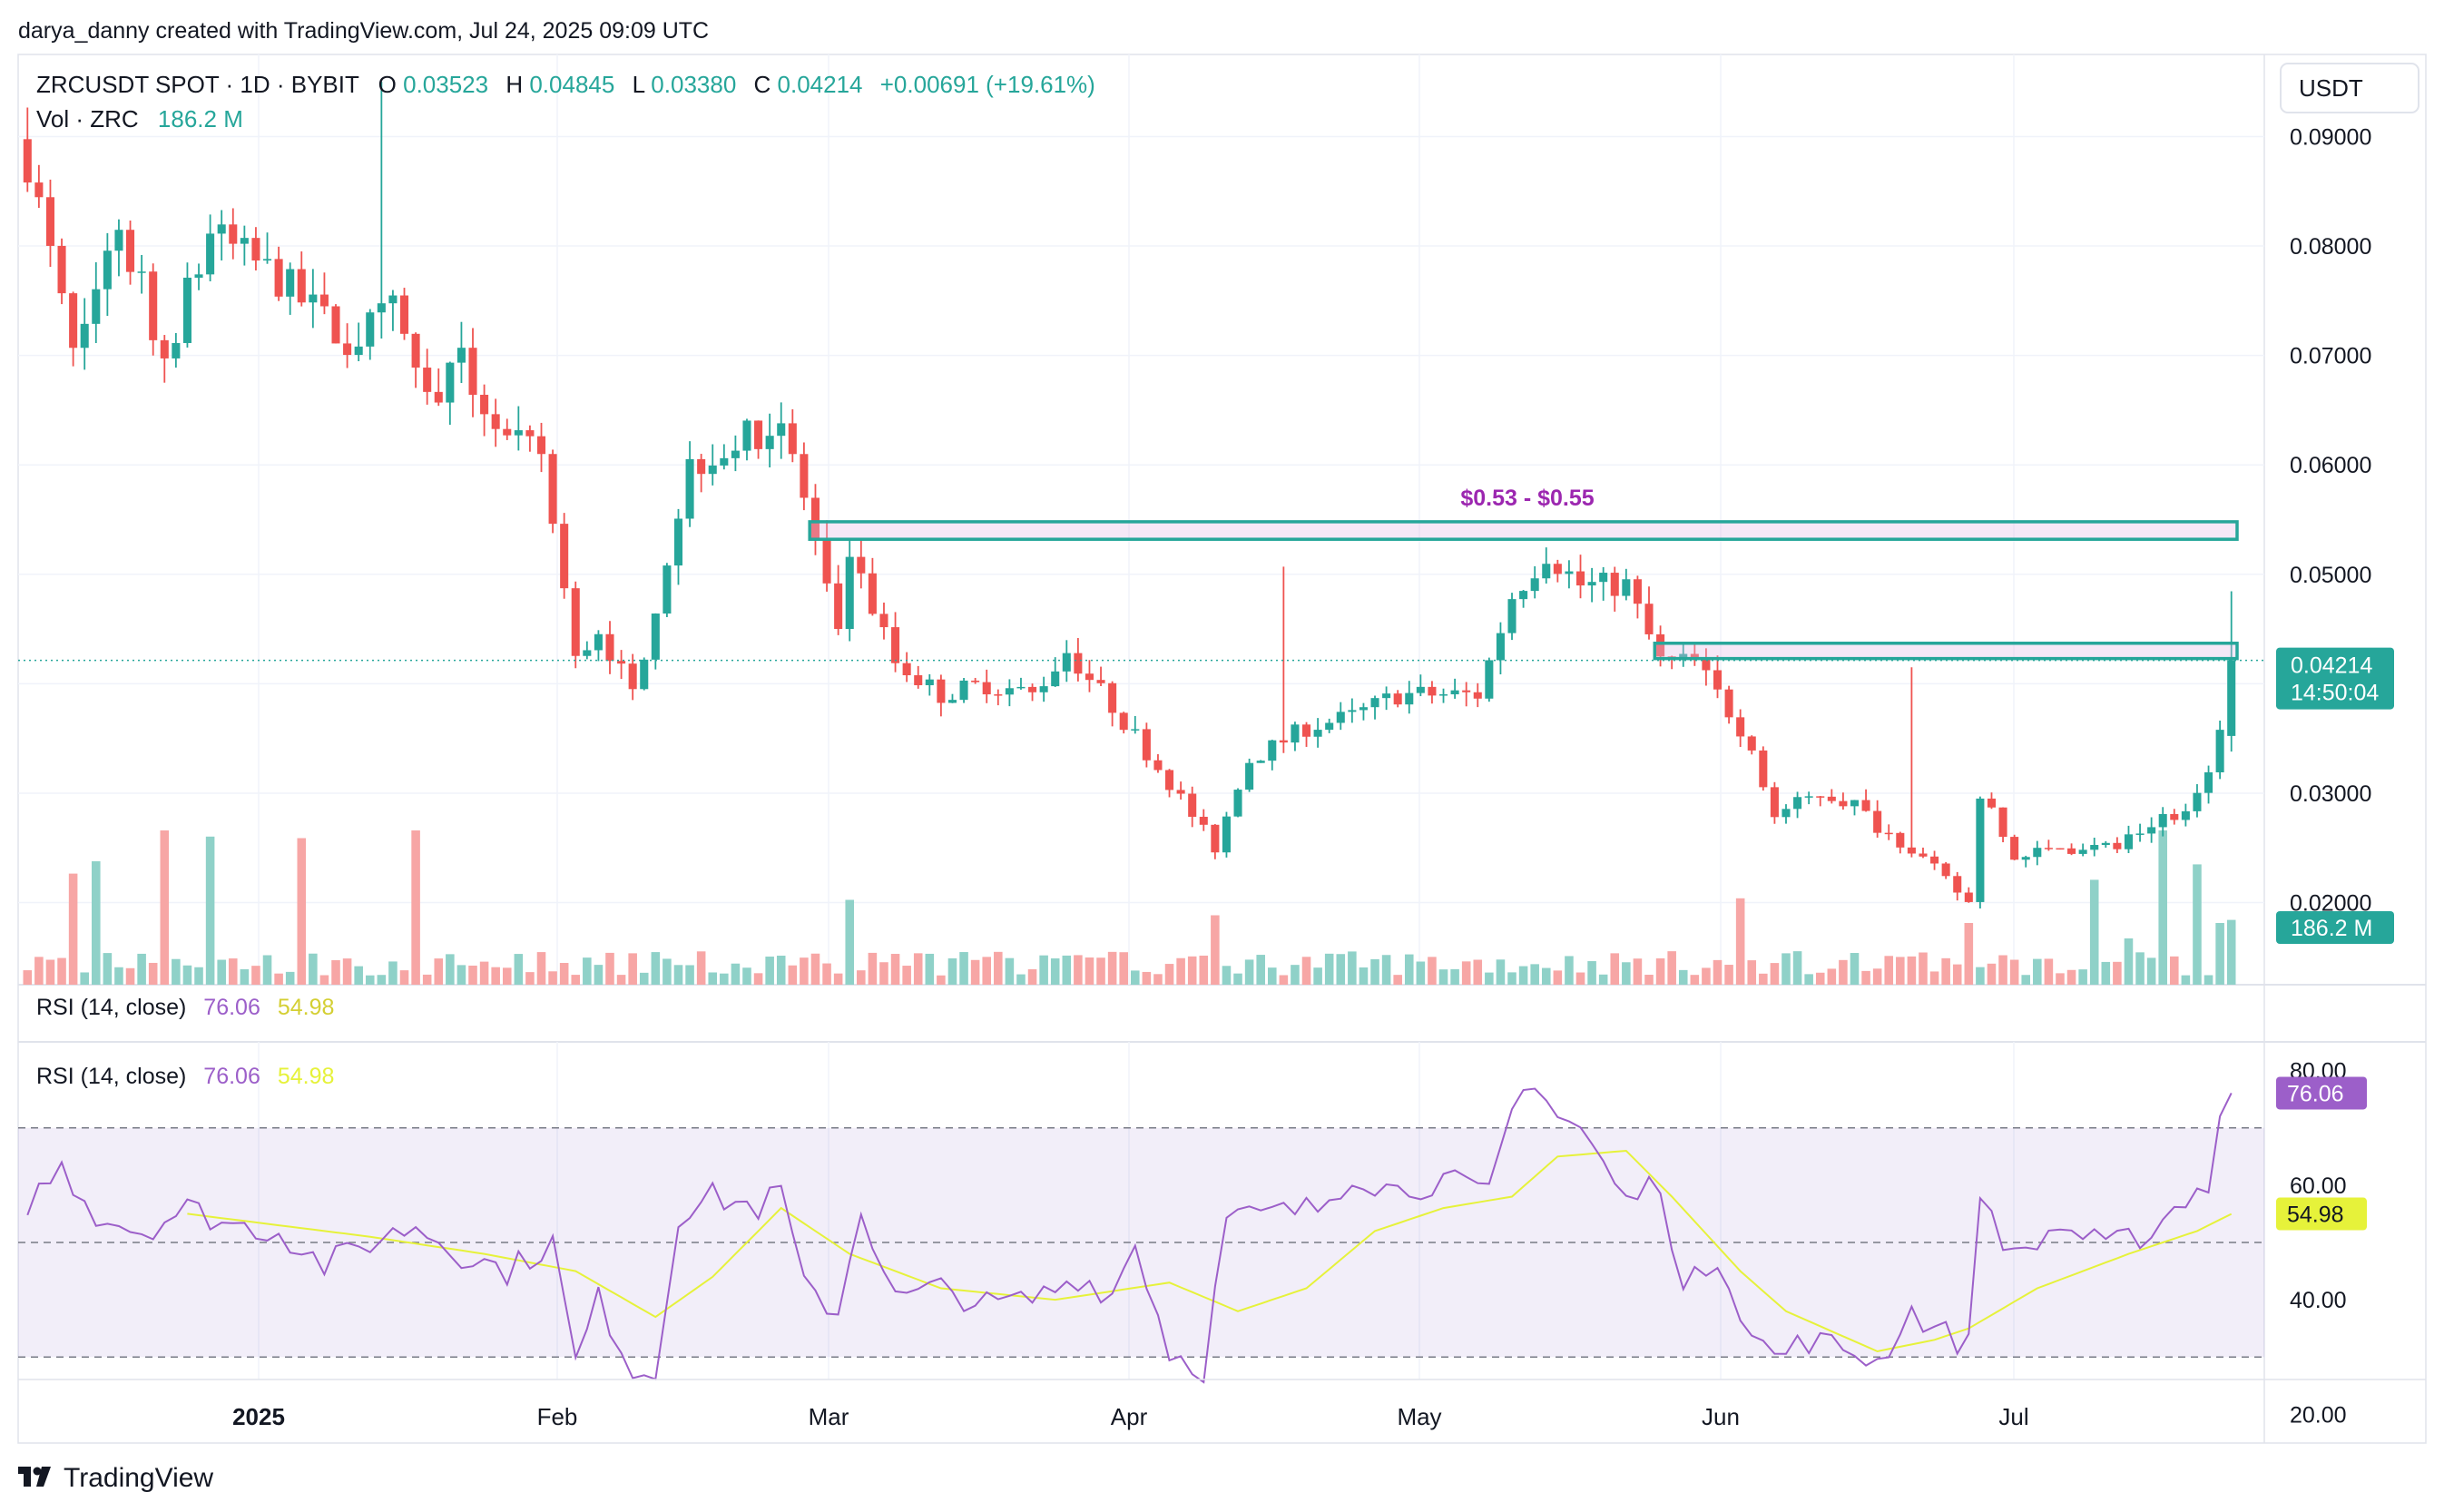  Describe the element at coordinates (1946, 651) in the screenshot. I see `resistance-zone` at that location.